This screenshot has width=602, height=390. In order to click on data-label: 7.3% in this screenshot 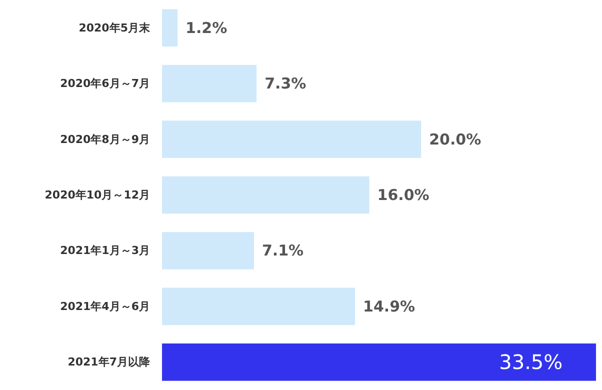, I will do `click(285, 83)`.